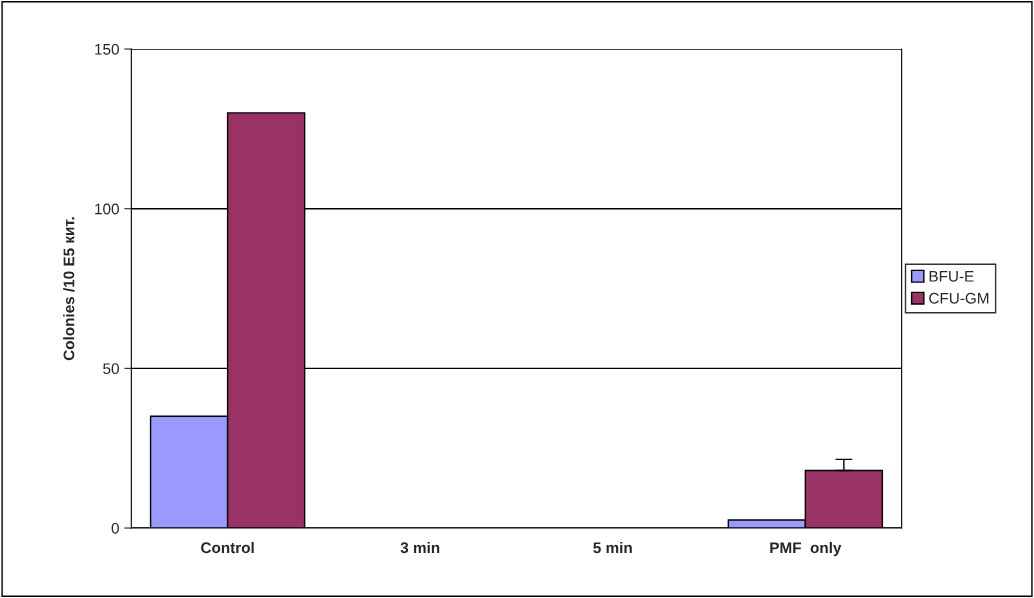 Image resolution: width=1034 pixels, height=598 pixels. I want to click on y-tick-label: 100, so click(107, 209).